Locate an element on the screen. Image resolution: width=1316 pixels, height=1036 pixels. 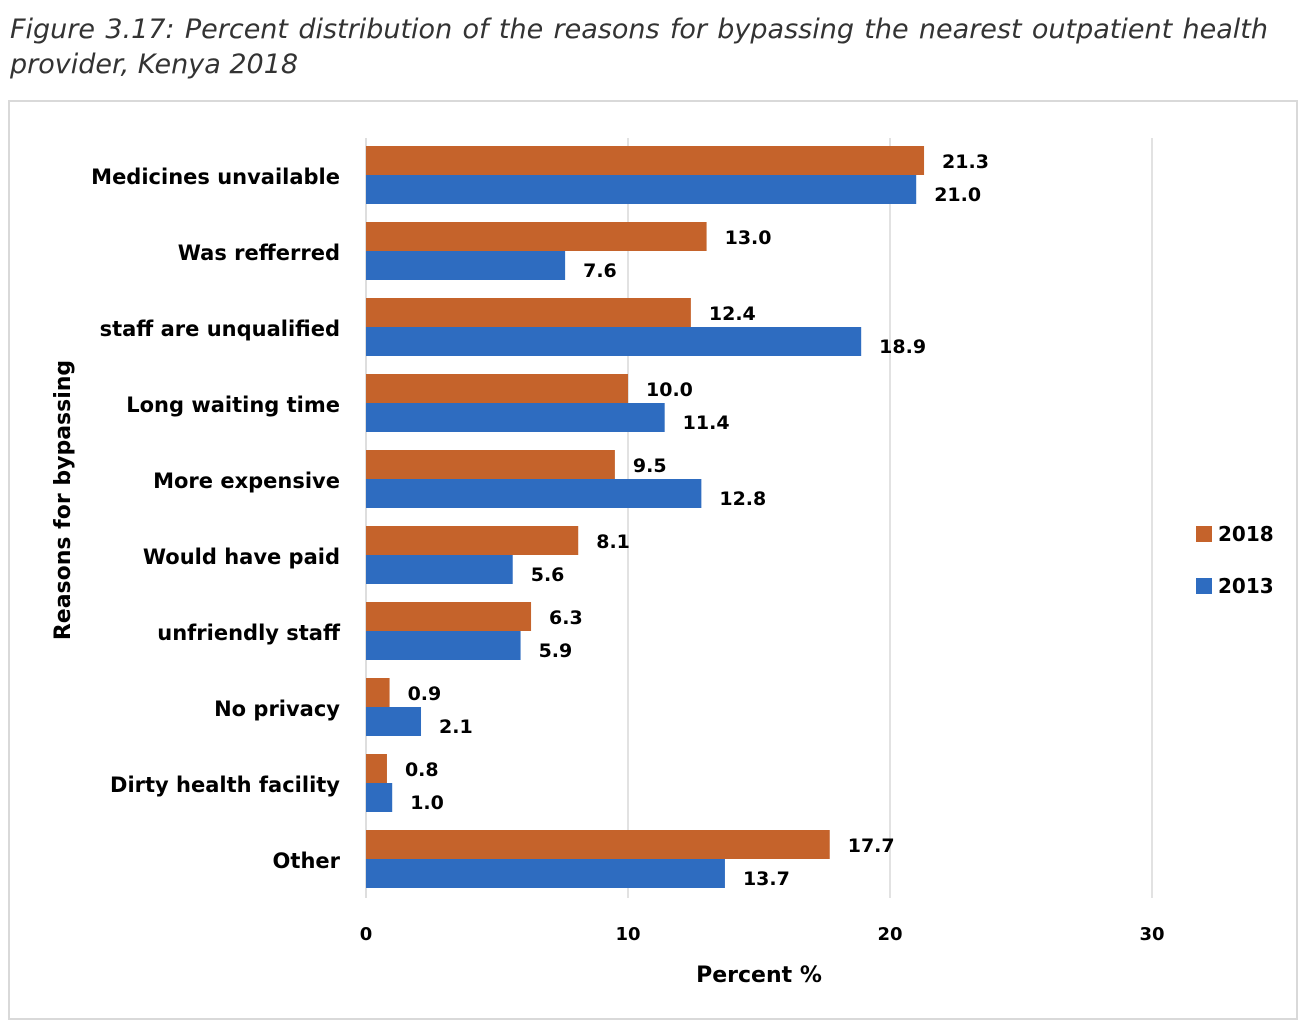
category-label: Would have paid is located at coordinates (241, 557).